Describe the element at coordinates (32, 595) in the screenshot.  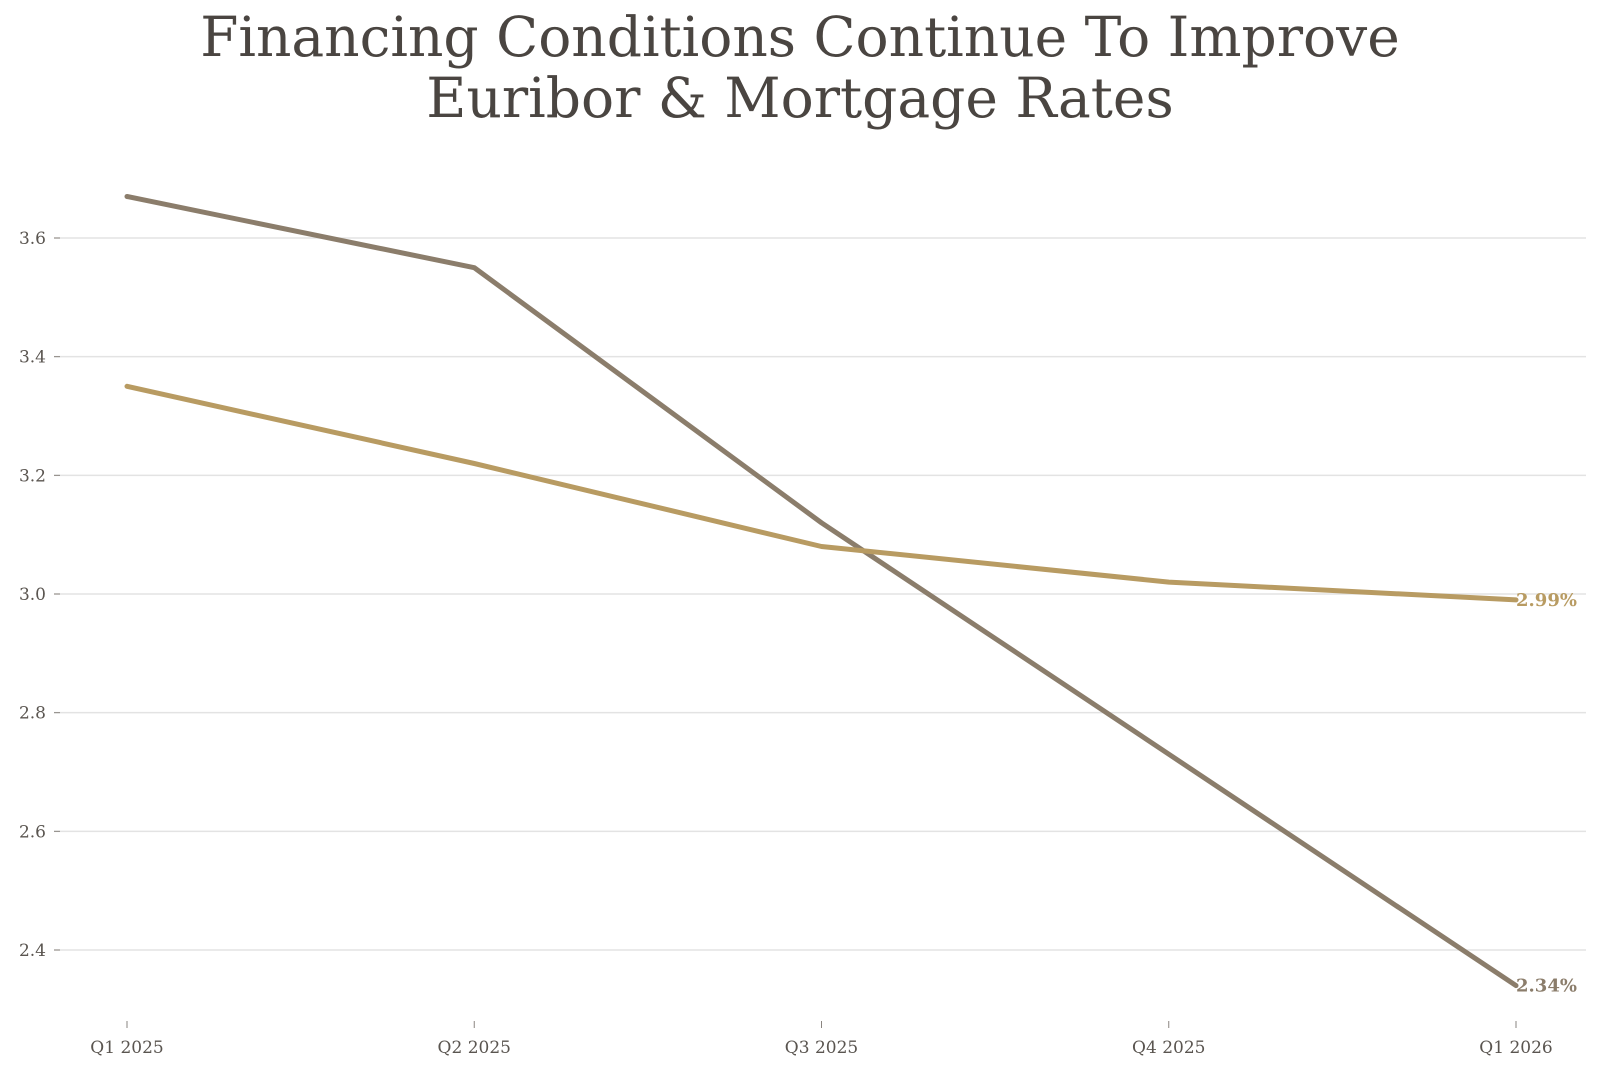
I see `y-tick-label: 3.0` at that location.